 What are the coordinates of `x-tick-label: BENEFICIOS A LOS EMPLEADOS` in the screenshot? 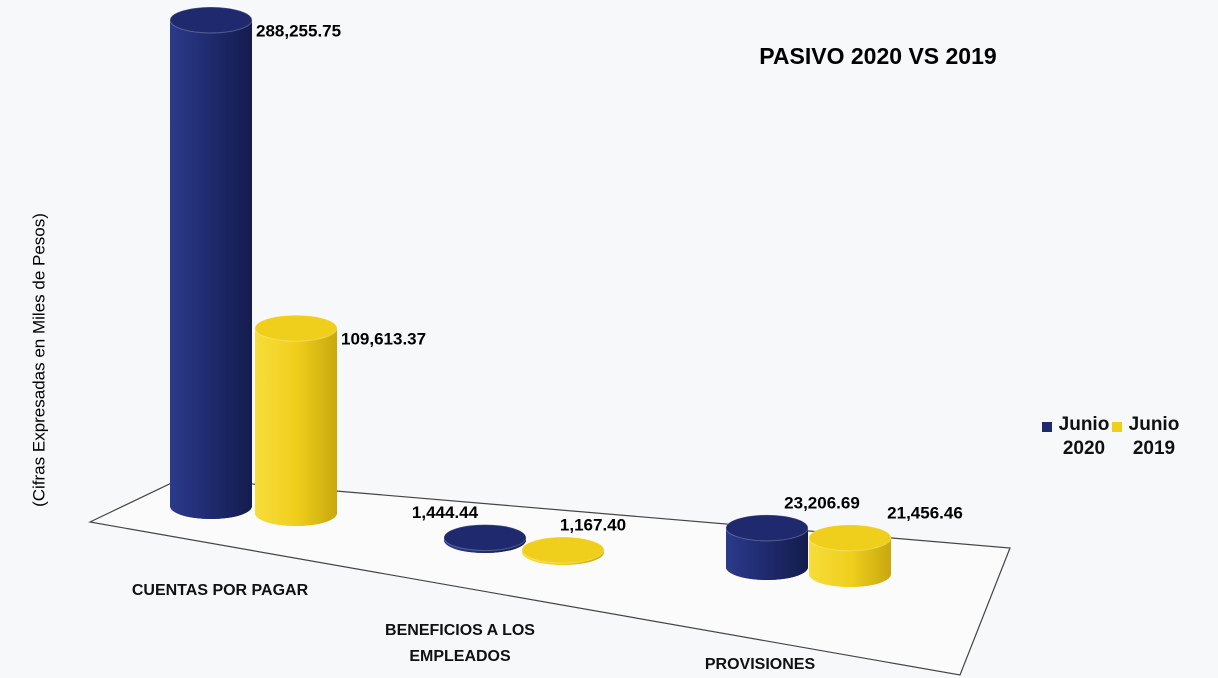 It's located at (460, 643).